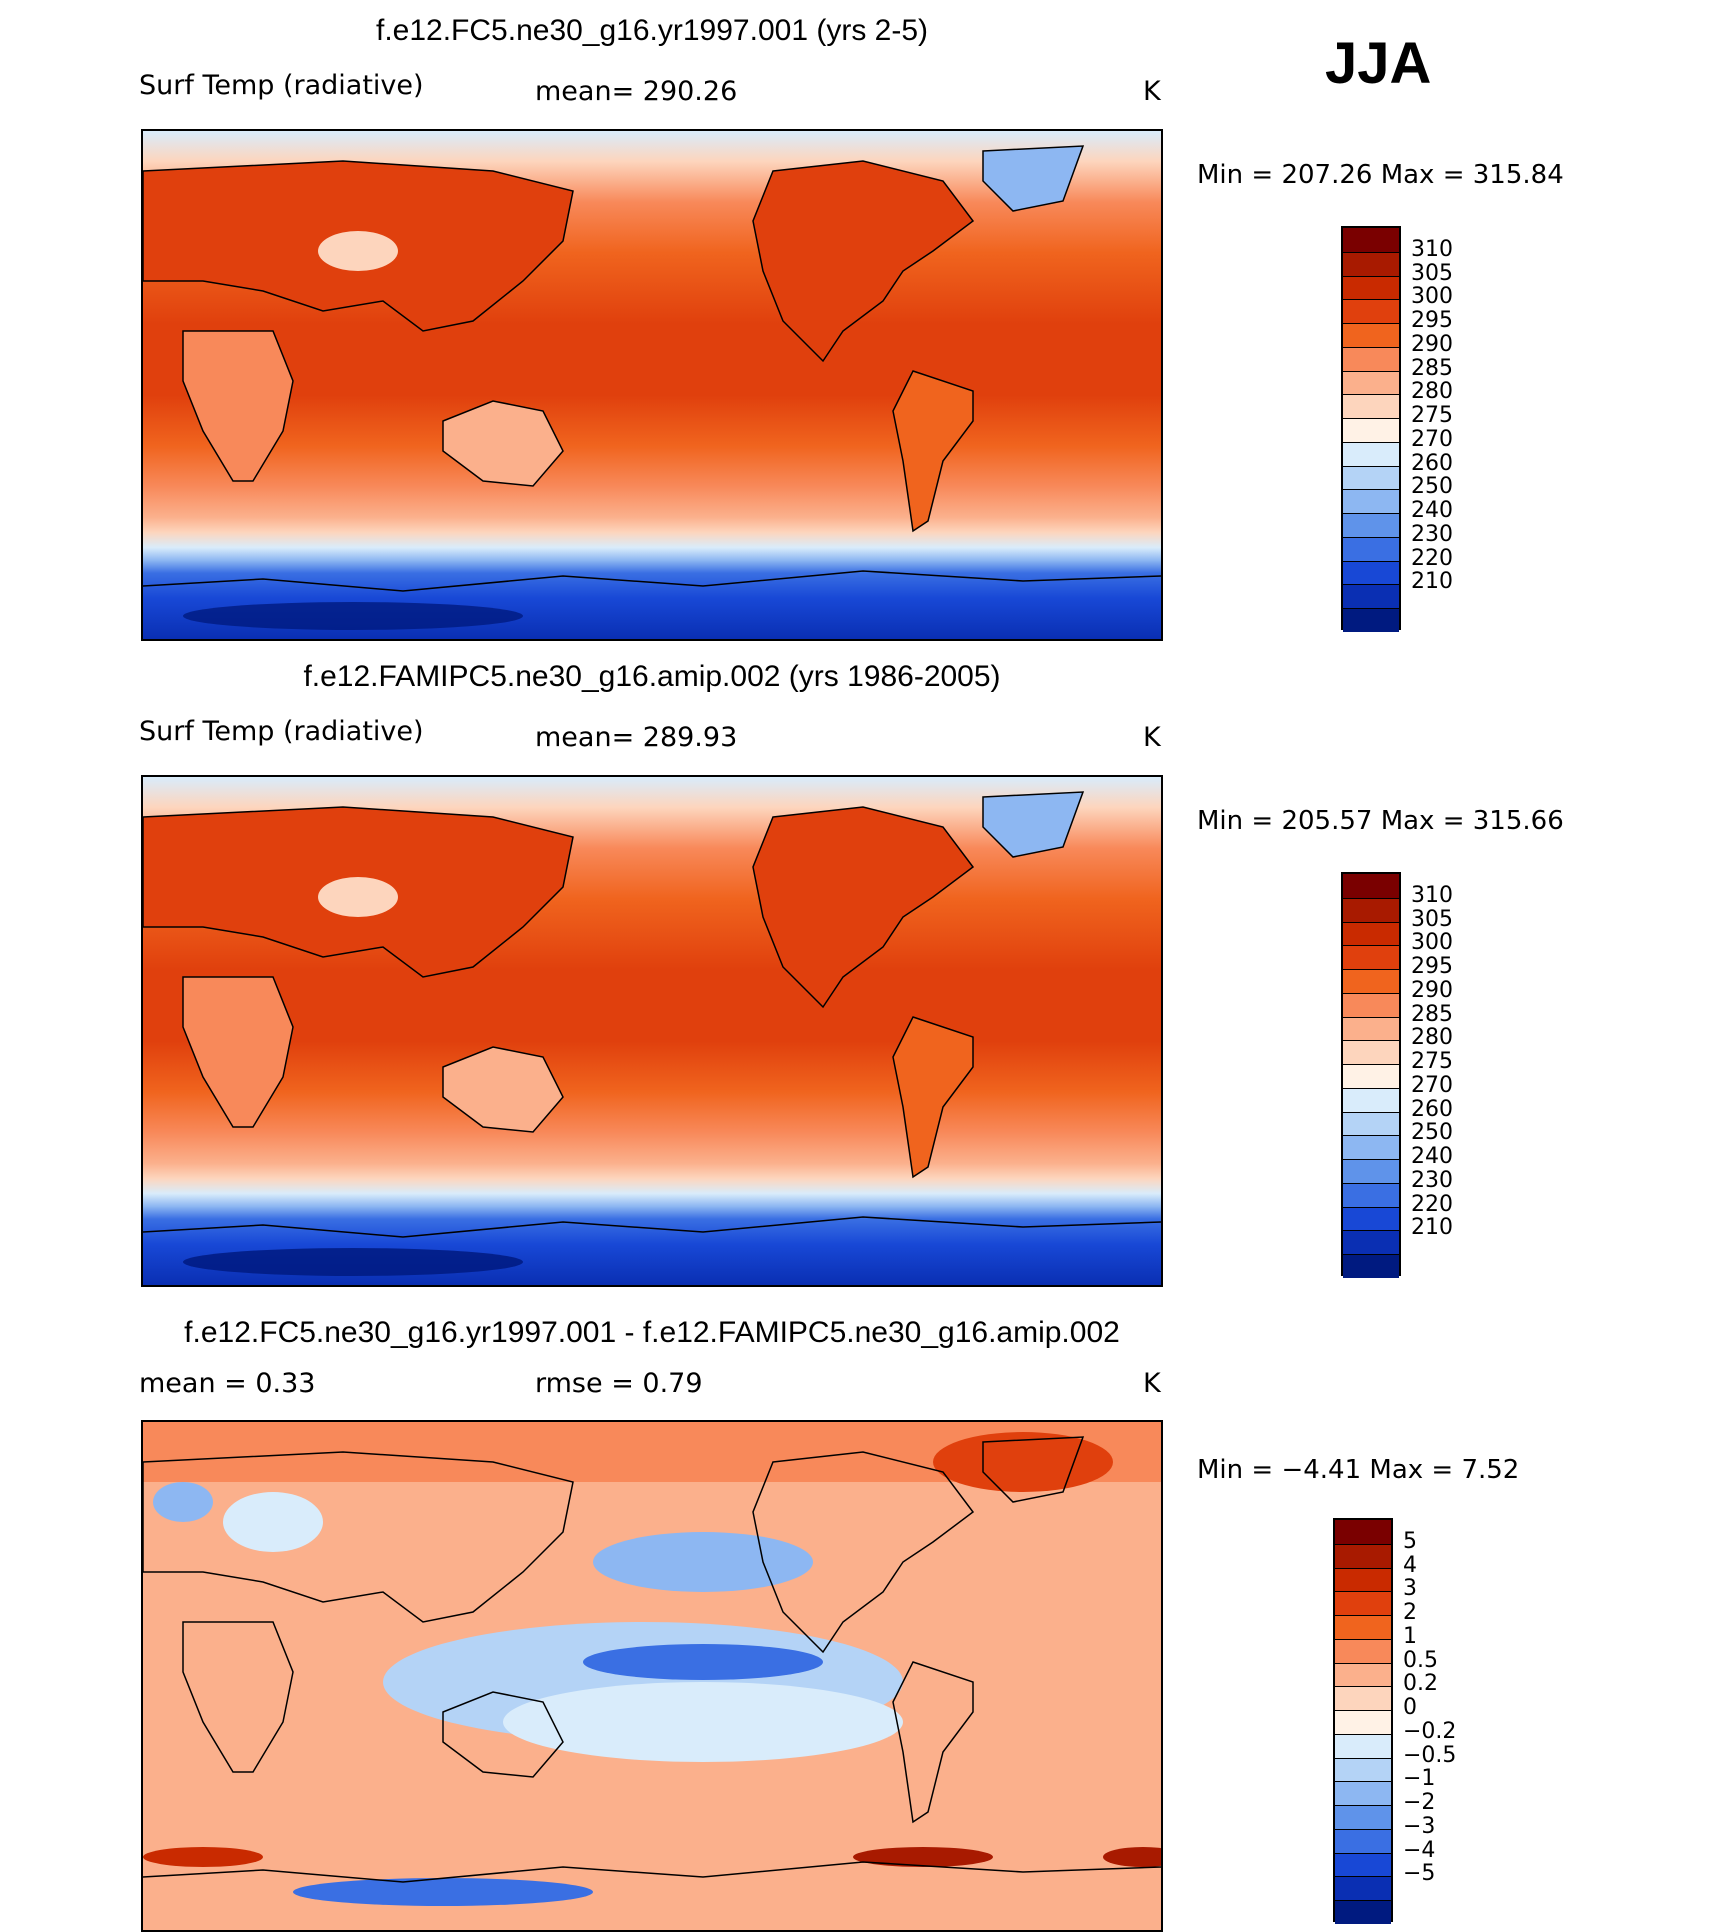  I want to click on panel2-colorbar, so click(1371, 1075).